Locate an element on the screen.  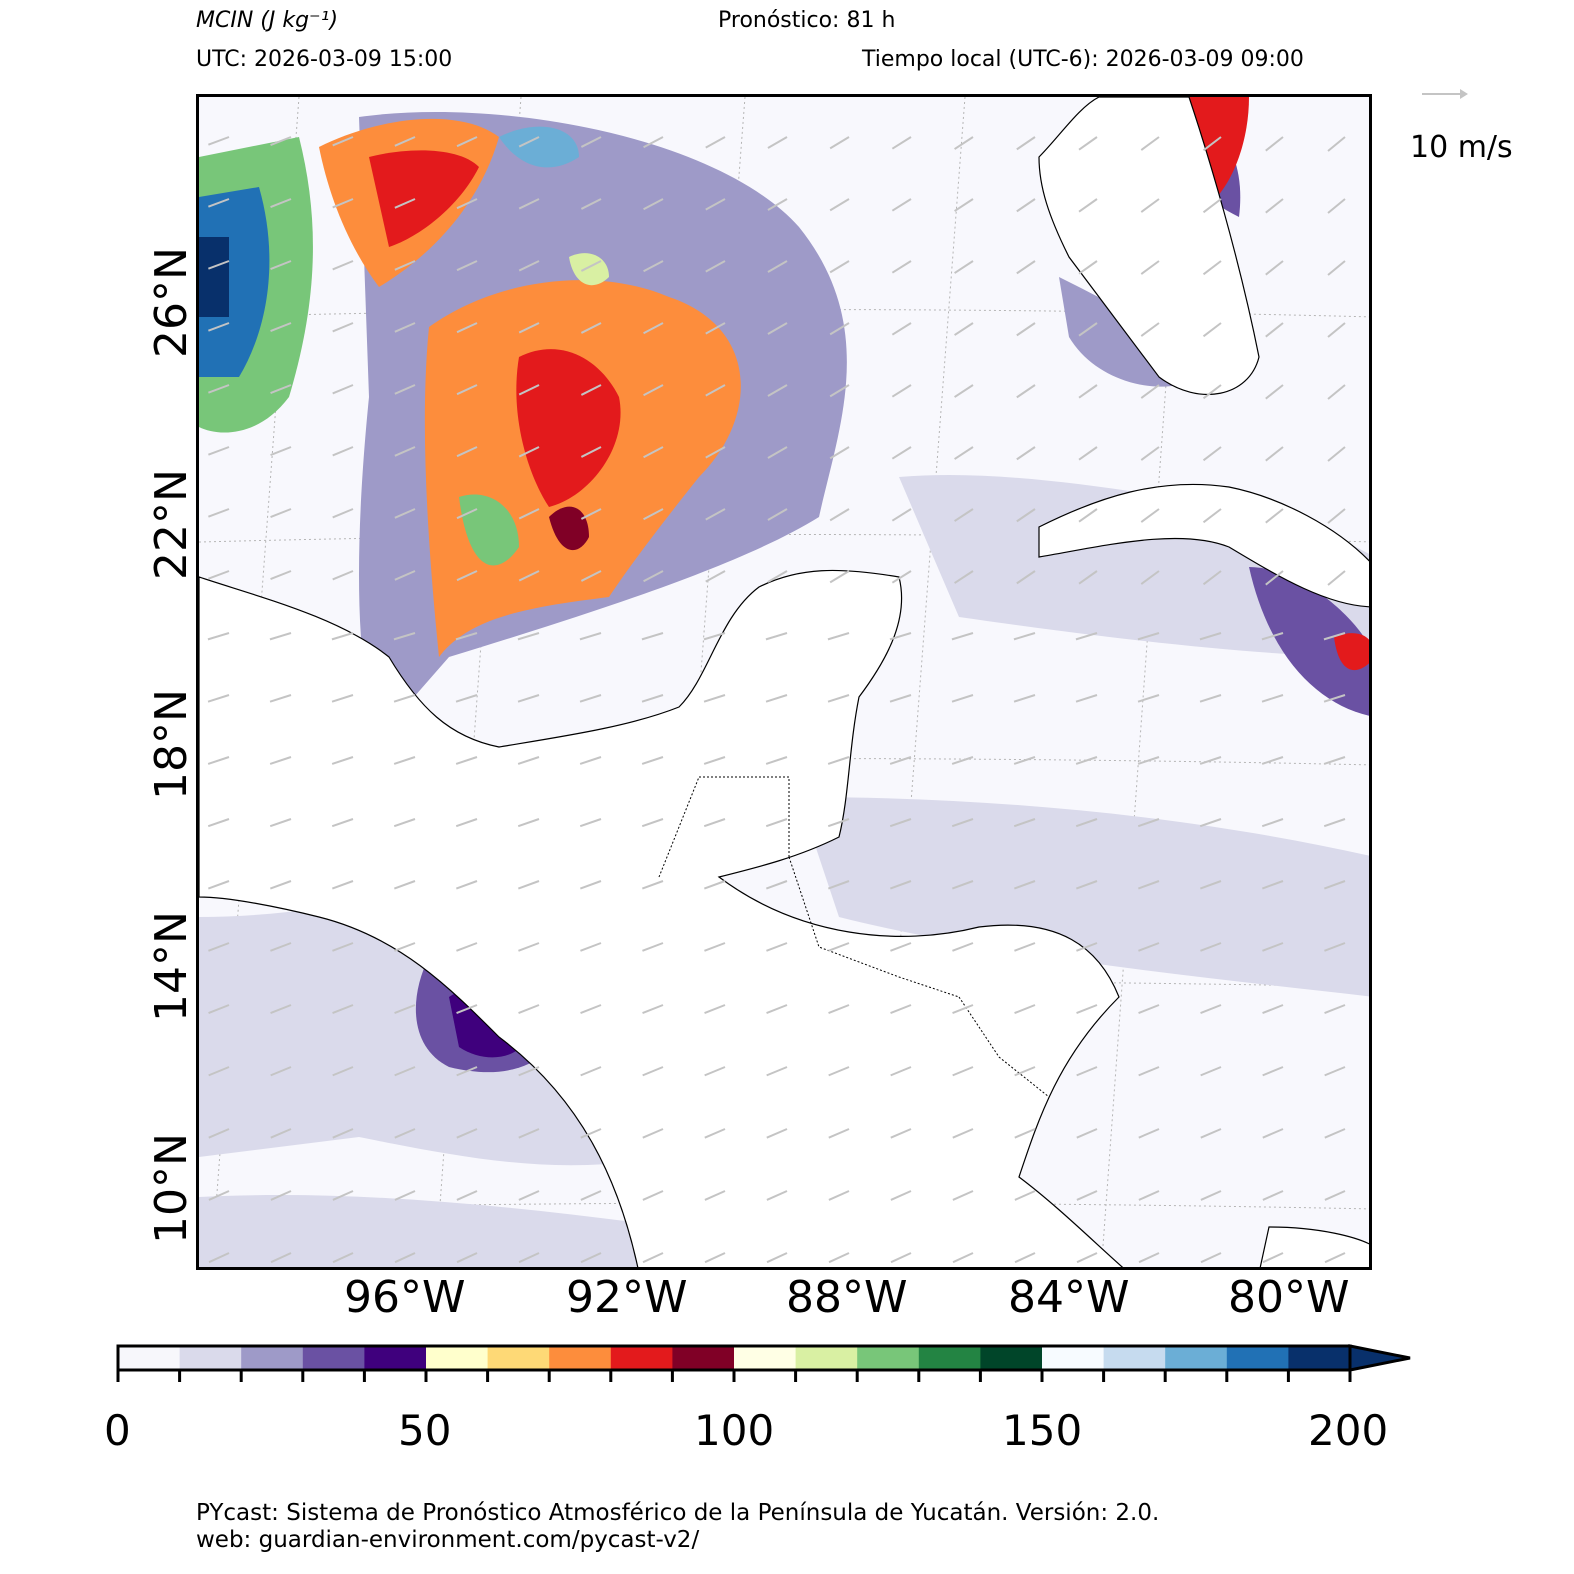
lon-label-96w: 96°W is located at coordinates (405, 1297).